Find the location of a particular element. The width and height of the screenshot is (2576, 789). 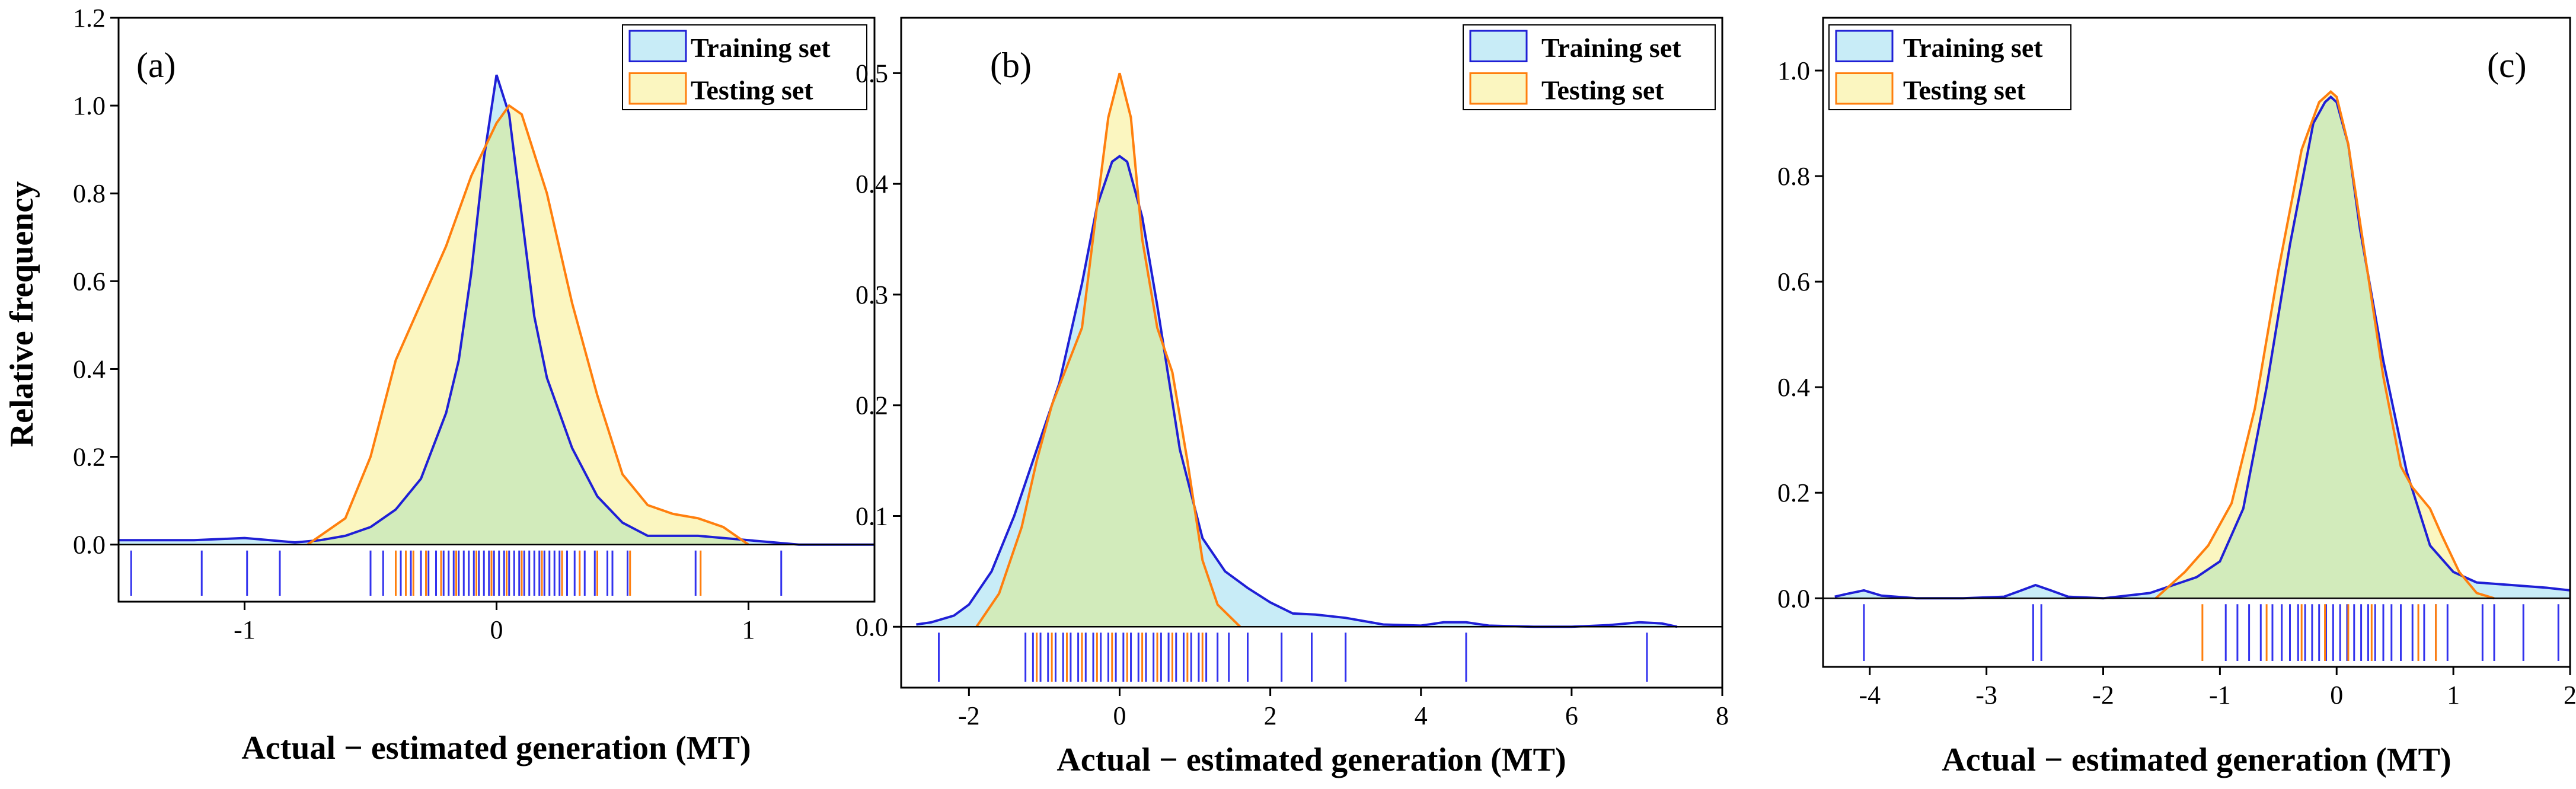

x-tick-label: 8 is located at coordinates (1722, 715).